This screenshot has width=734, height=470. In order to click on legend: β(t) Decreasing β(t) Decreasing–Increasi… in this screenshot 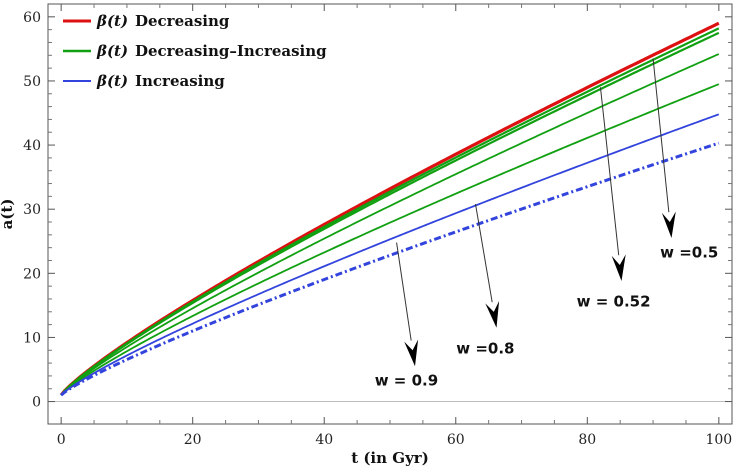, I will do `click(195, 51)`.